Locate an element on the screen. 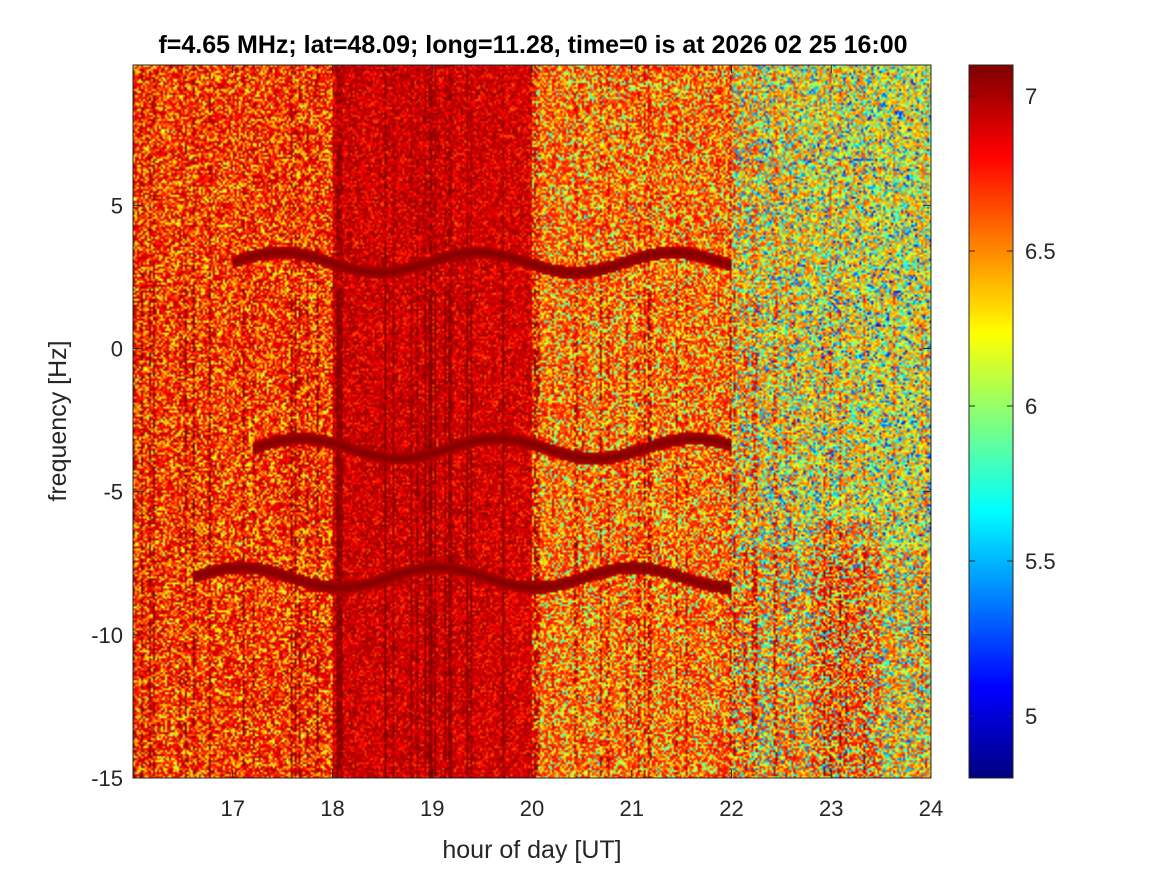 The height and width of the screenshot is (875, 1167). x-tick-label: 23 is located at coordinates (831, 808).